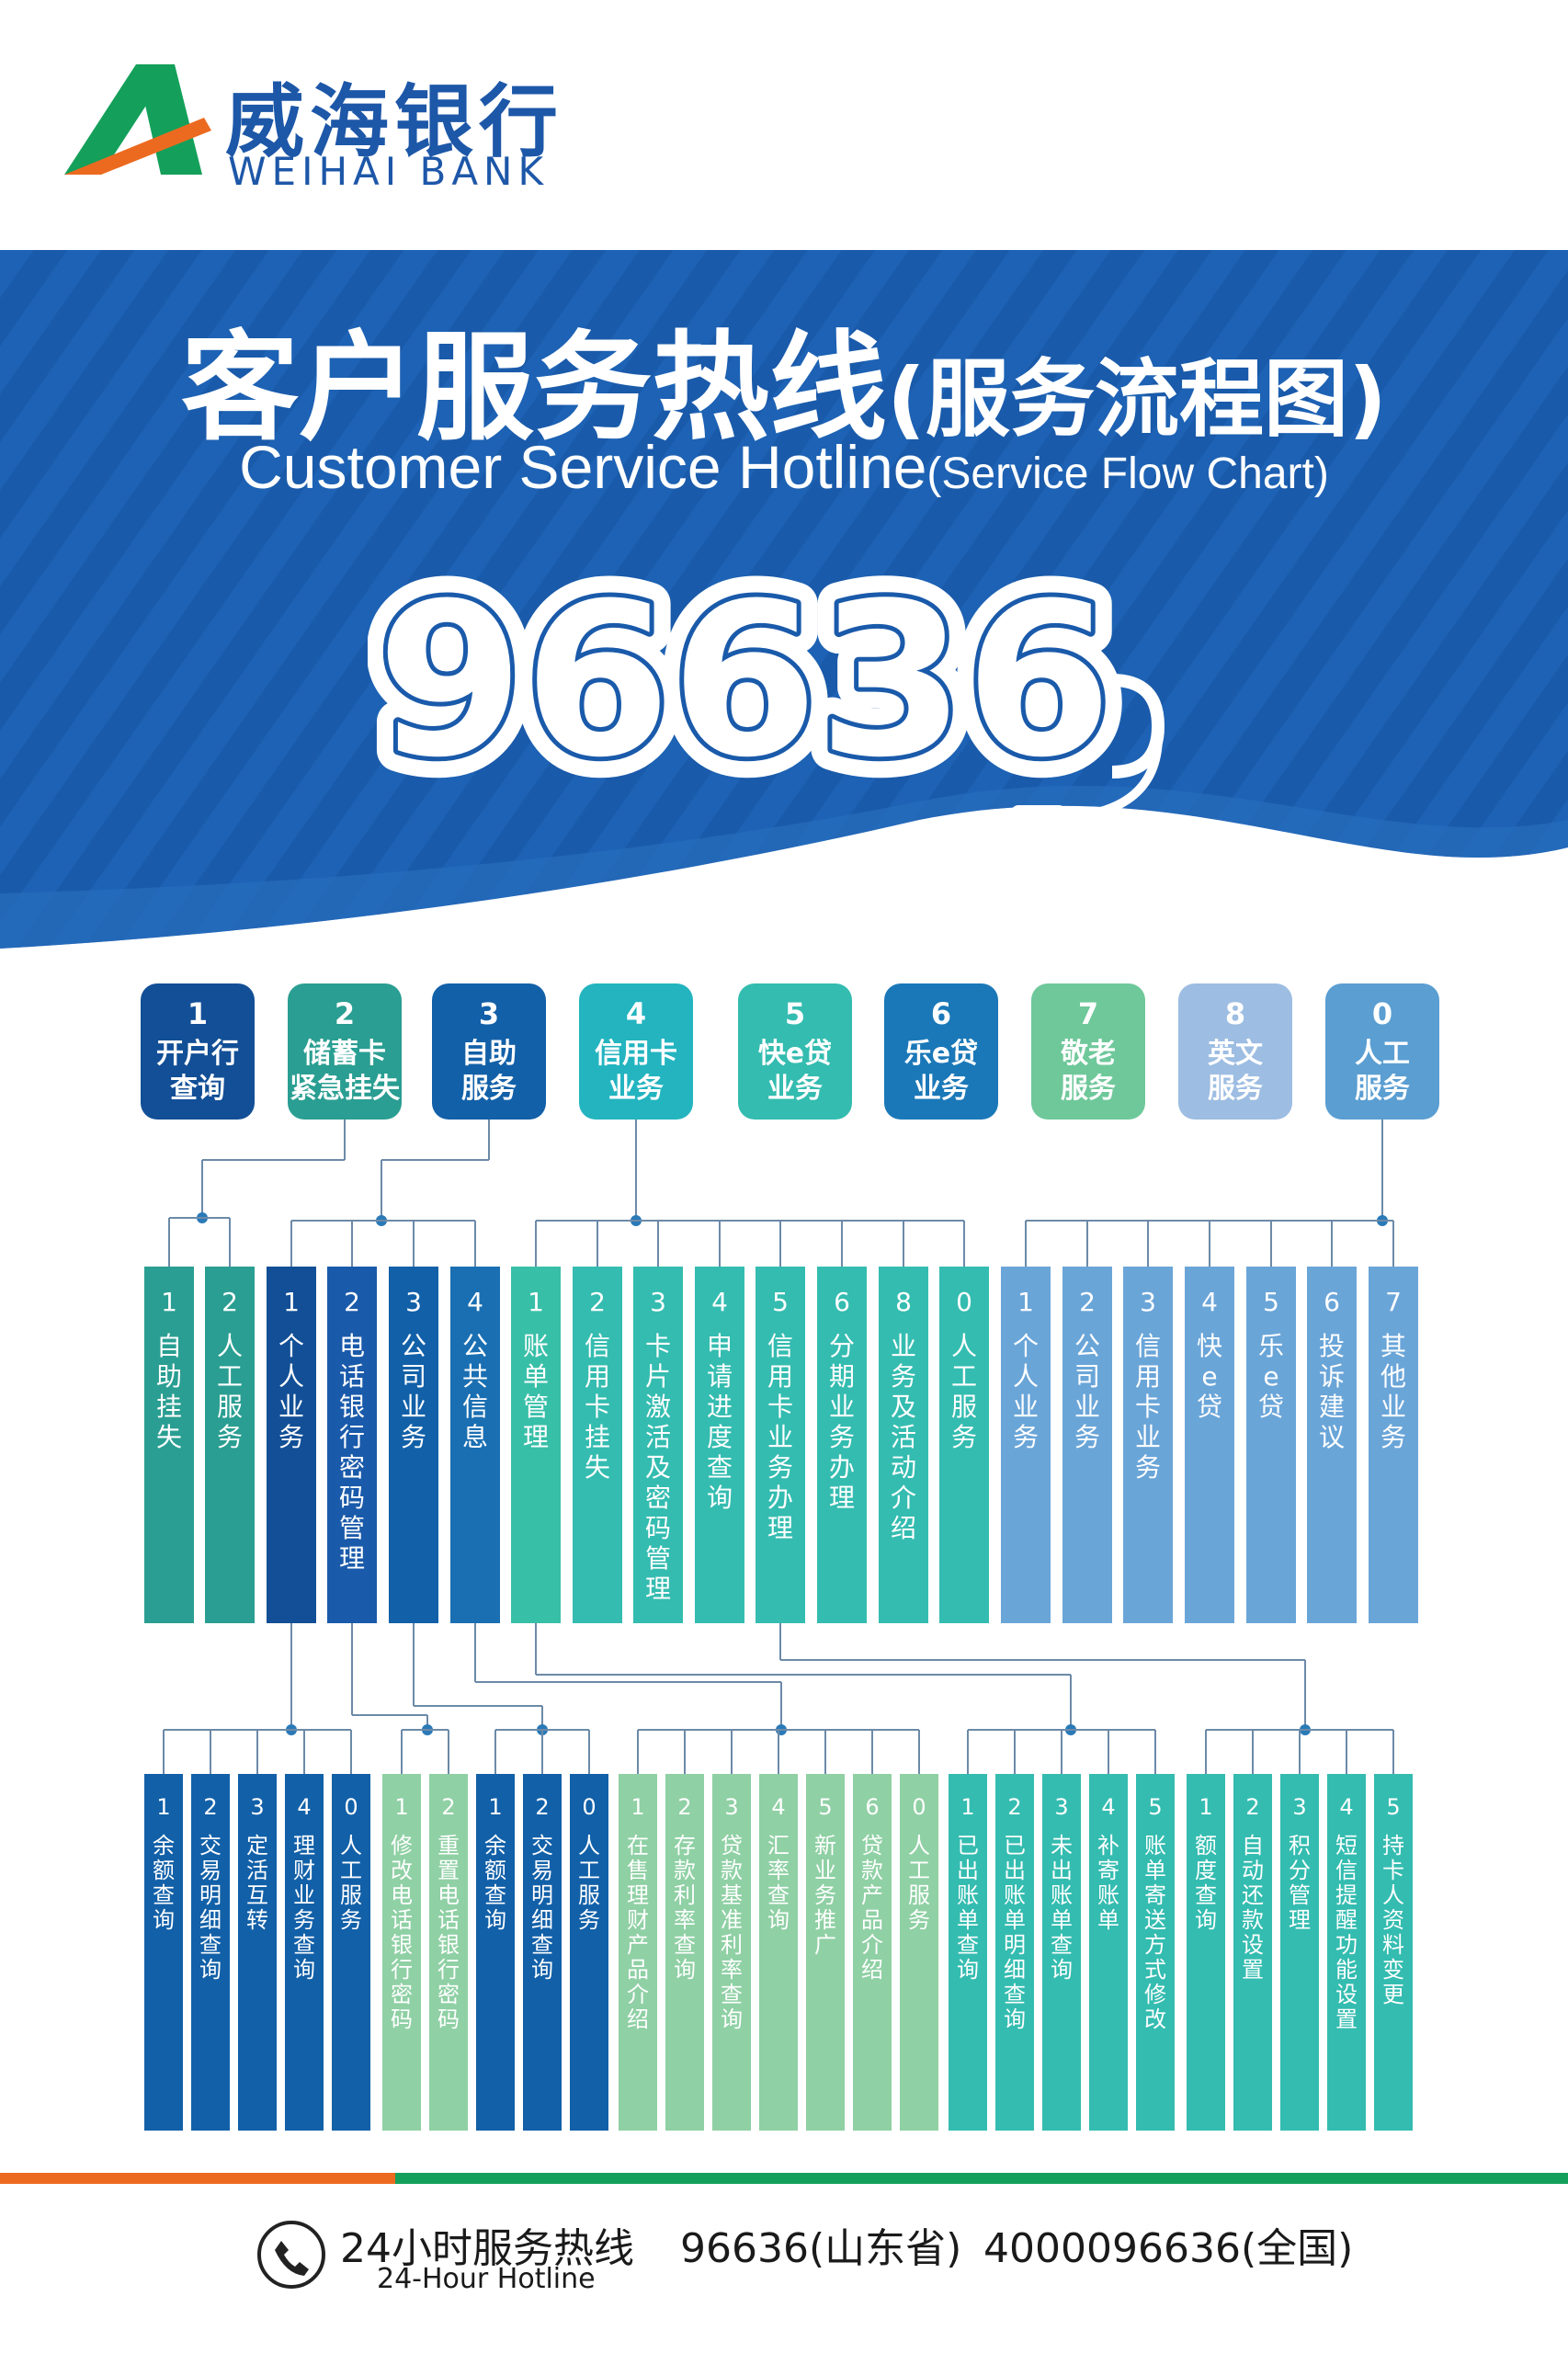 This screenshot has width=1568, height=2353. What do you see at coordinates (968, 1846) in the screenshot?
I see `option-label-char: 已` at bounding box center [968, 1846].